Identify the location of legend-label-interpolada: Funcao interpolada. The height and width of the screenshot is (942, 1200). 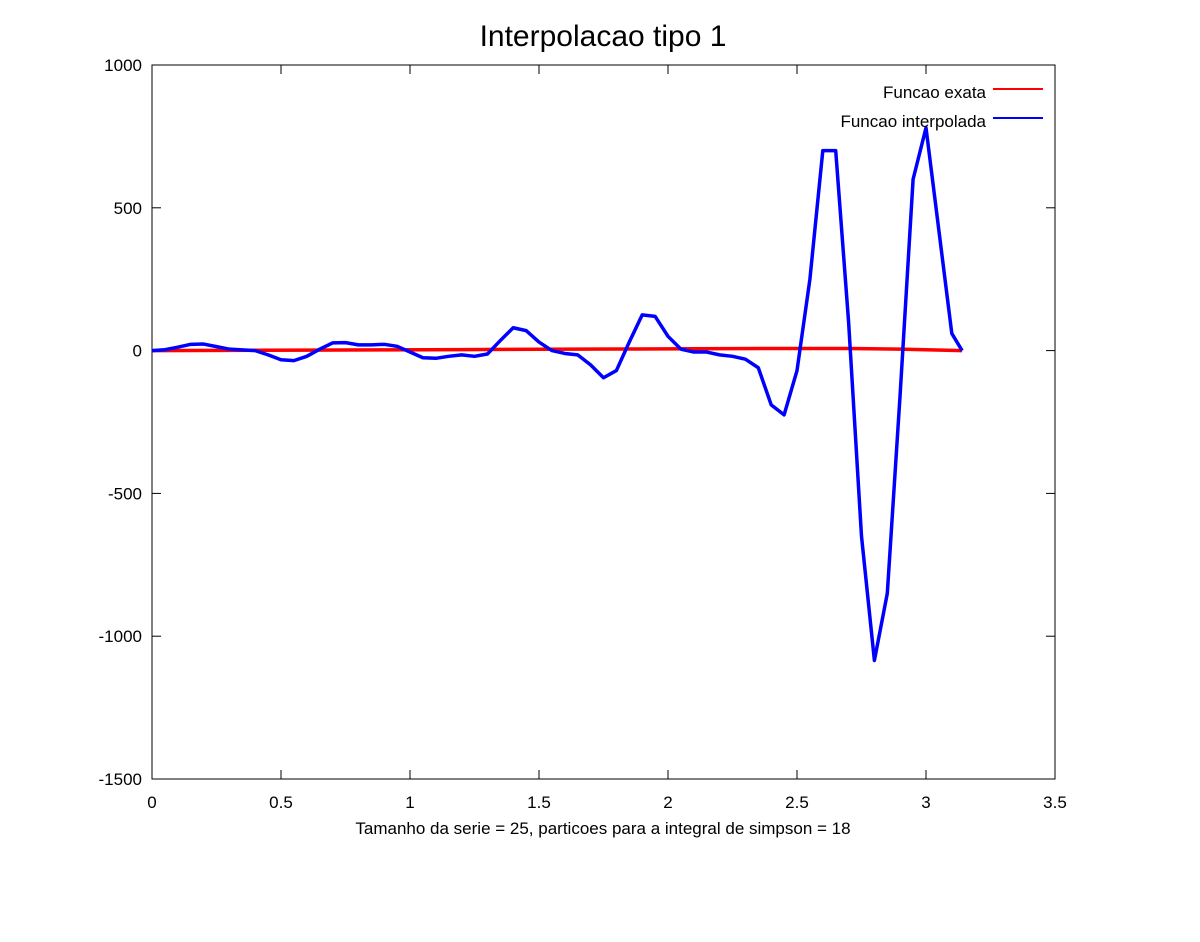
(913, 121).